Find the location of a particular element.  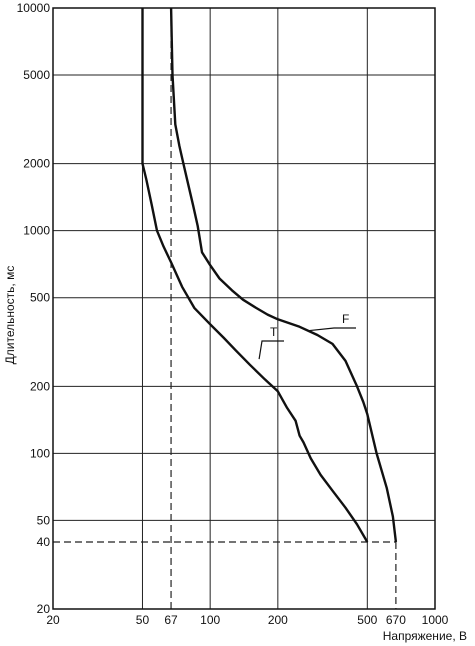

y-tick-label: 2000 is located at coordinates (36, 164).